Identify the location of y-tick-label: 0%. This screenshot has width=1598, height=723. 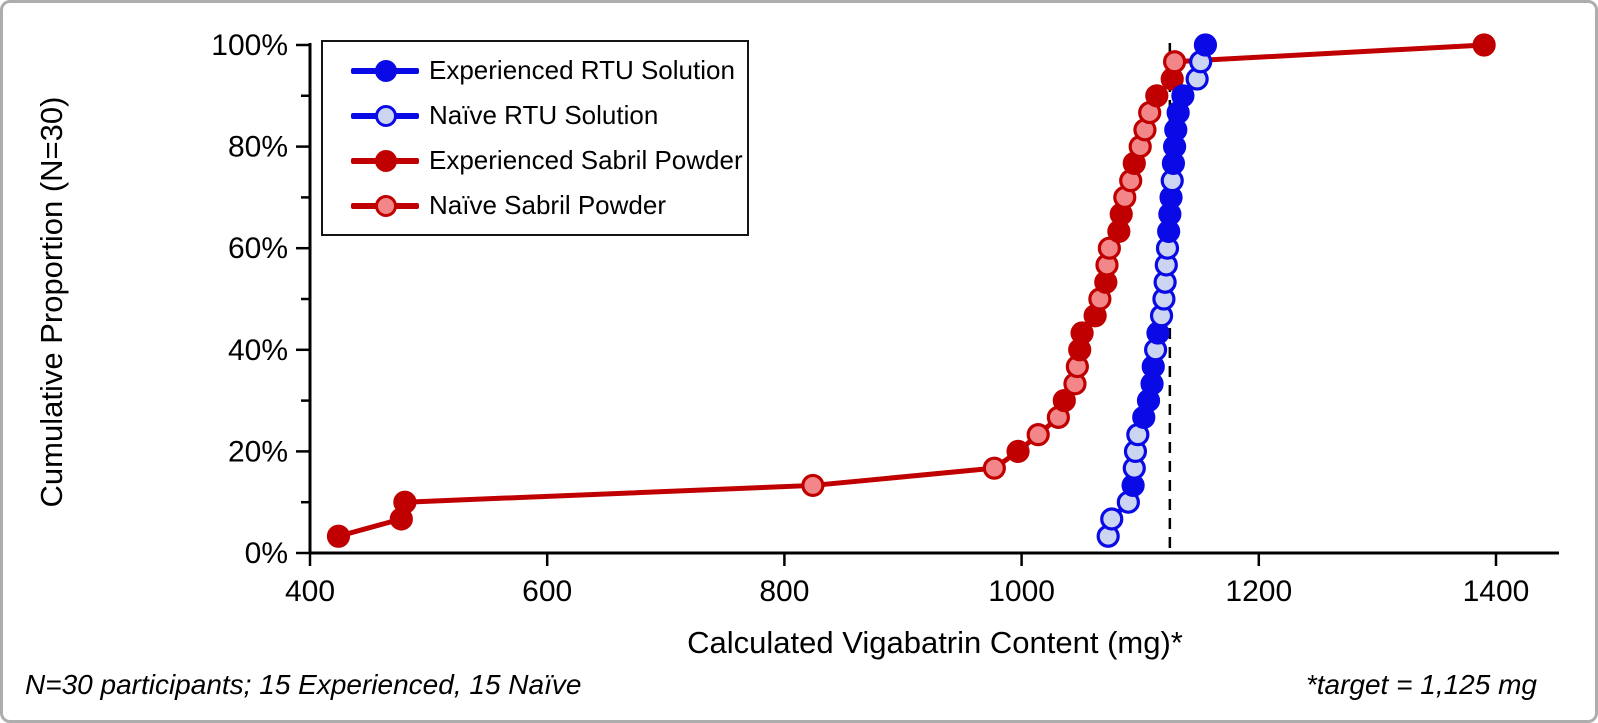
(266, 553).